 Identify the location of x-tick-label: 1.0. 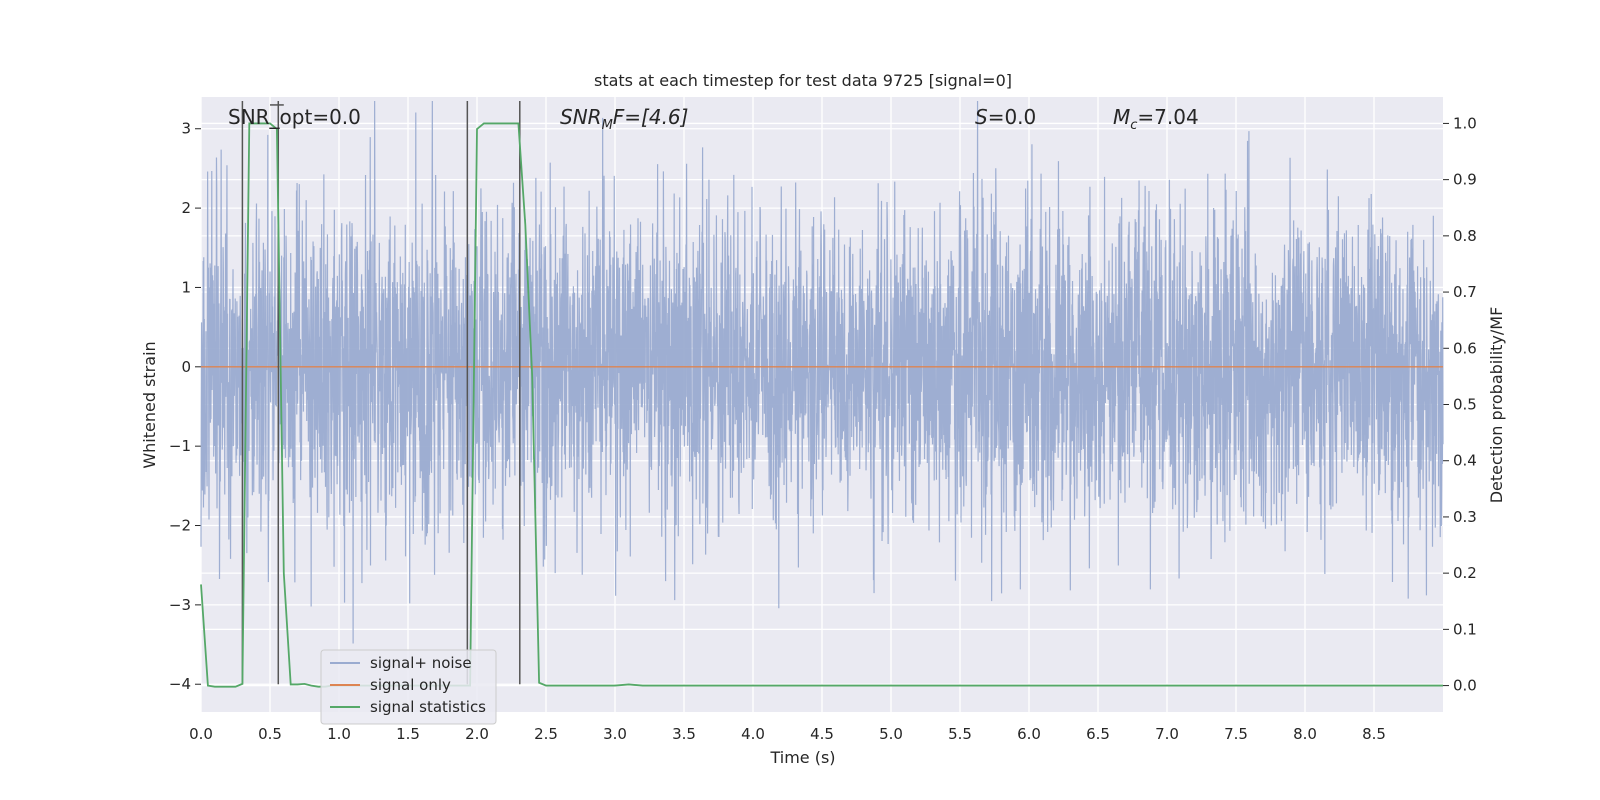
(339, 734).